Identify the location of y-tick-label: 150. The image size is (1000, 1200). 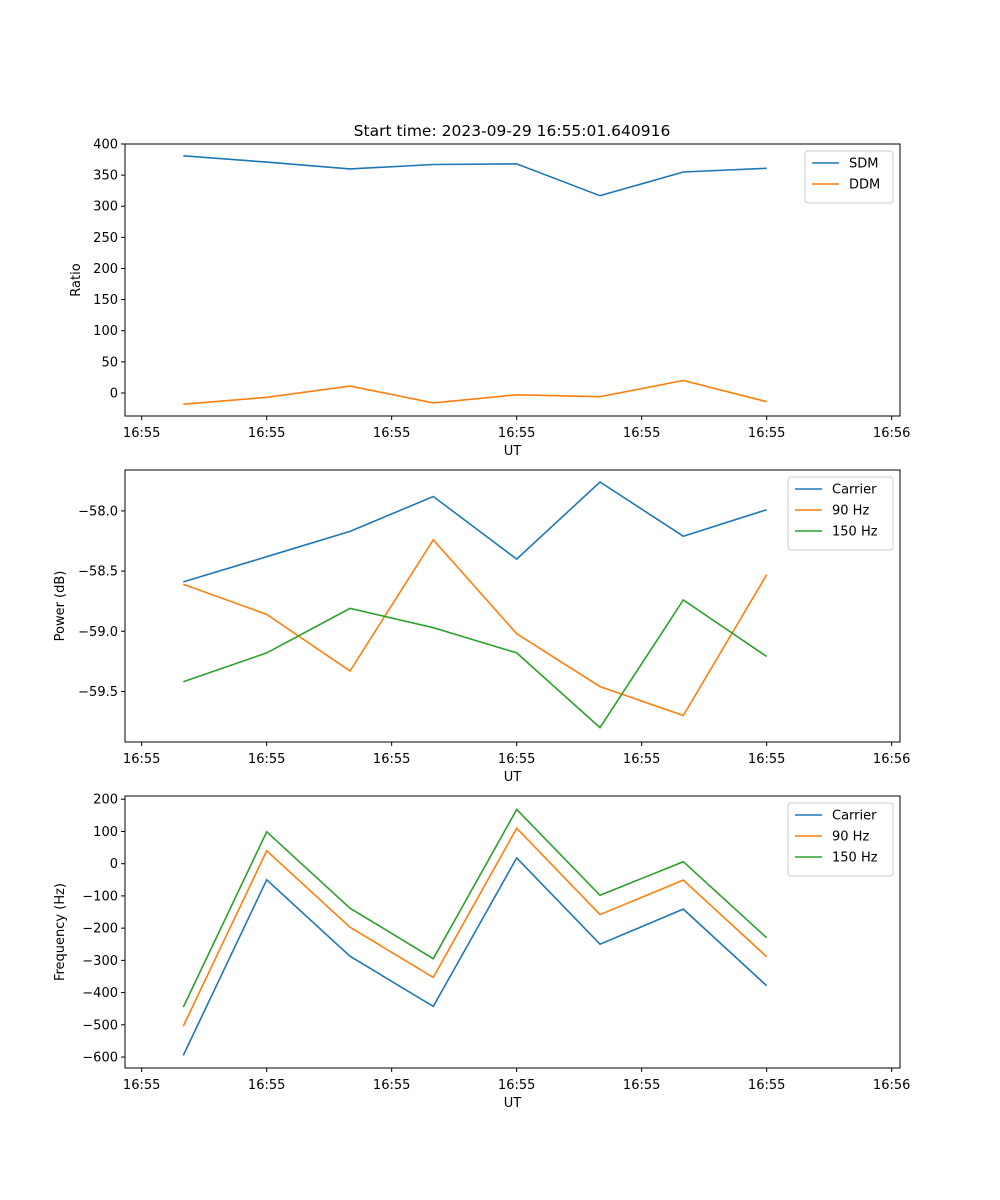
(105, 300).